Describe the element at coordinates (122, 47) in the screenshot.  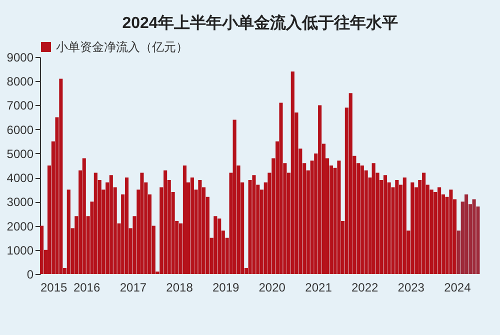
I see `legend-label: 小单资金净流入（亿元）` at that location.